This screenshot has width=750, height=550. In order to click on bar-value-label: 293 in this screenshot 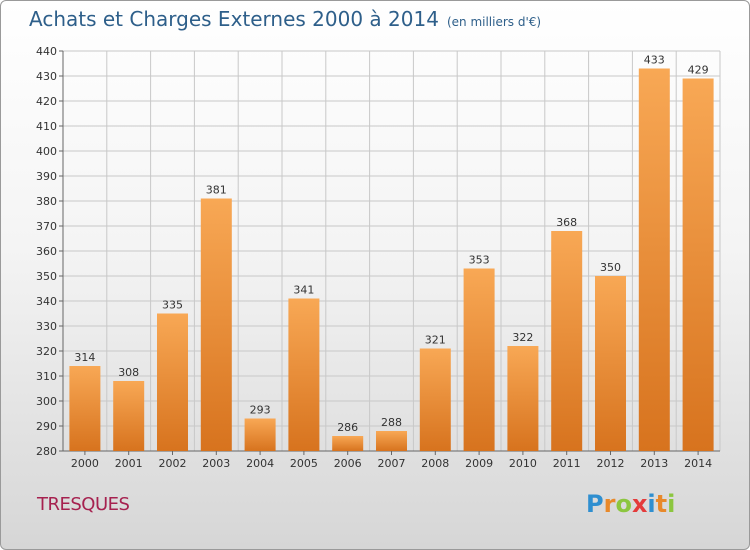, I will do `click(260, 410)`.